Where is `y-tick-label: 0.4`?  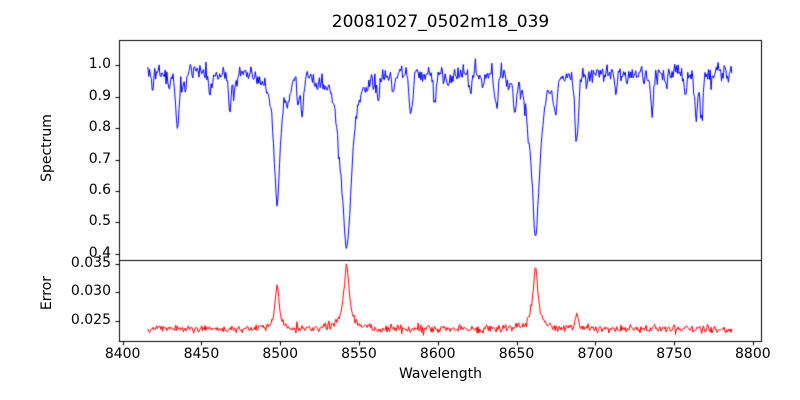
y-tick-label: 0.4 is located at coordinates (99, 253).